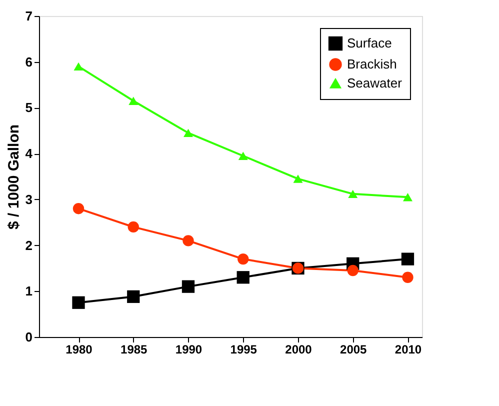  What do you see at coordinates (354, 349) in the screenshot?
I see `x-tick-label: 2005` at bounding box center [354, 349].